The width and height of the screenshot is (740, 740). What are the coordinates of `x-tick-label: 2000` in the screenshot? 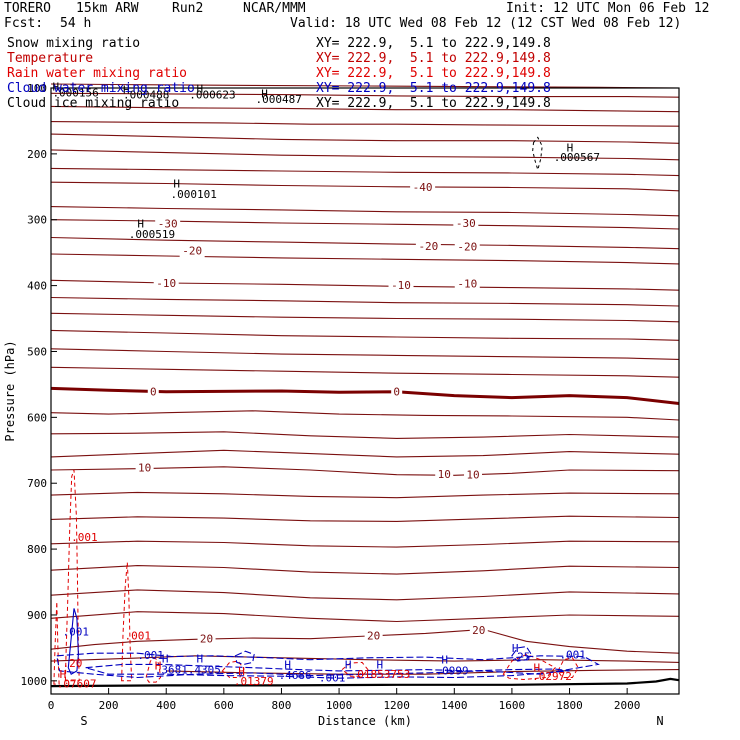 It's located at (627, 705).